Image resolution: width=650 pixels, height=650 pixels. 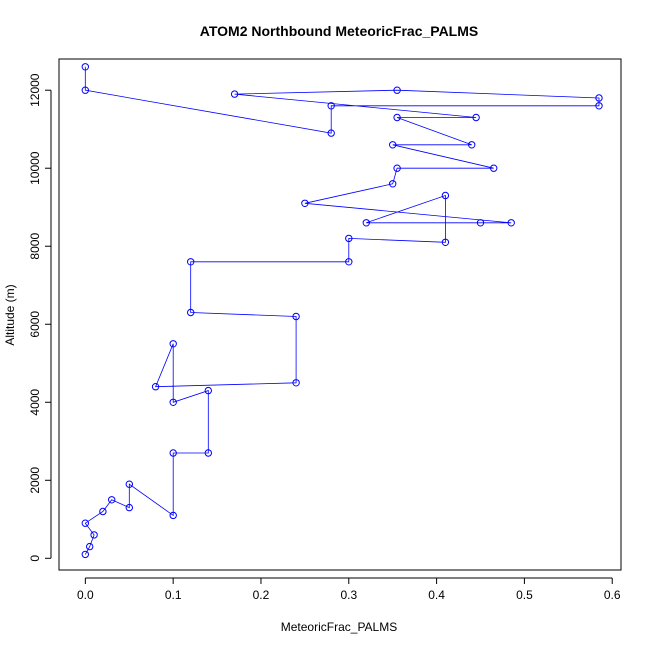 I want to click on y-tick-label: 0, so click(x=35, y=558).